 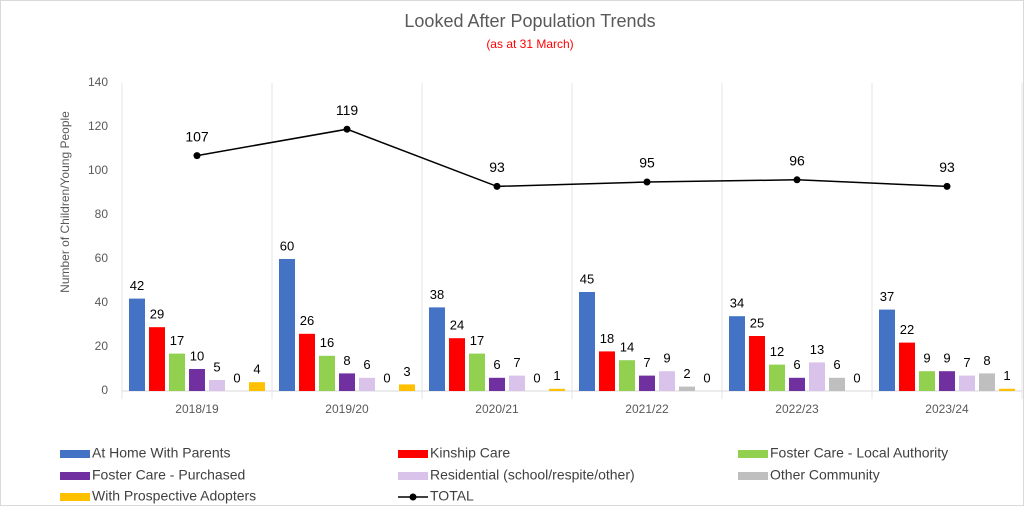 What do you see at coordinates (102, 258) in the screenshot?
I see `y-tick-label: 60` at bounding box center [102, 258].